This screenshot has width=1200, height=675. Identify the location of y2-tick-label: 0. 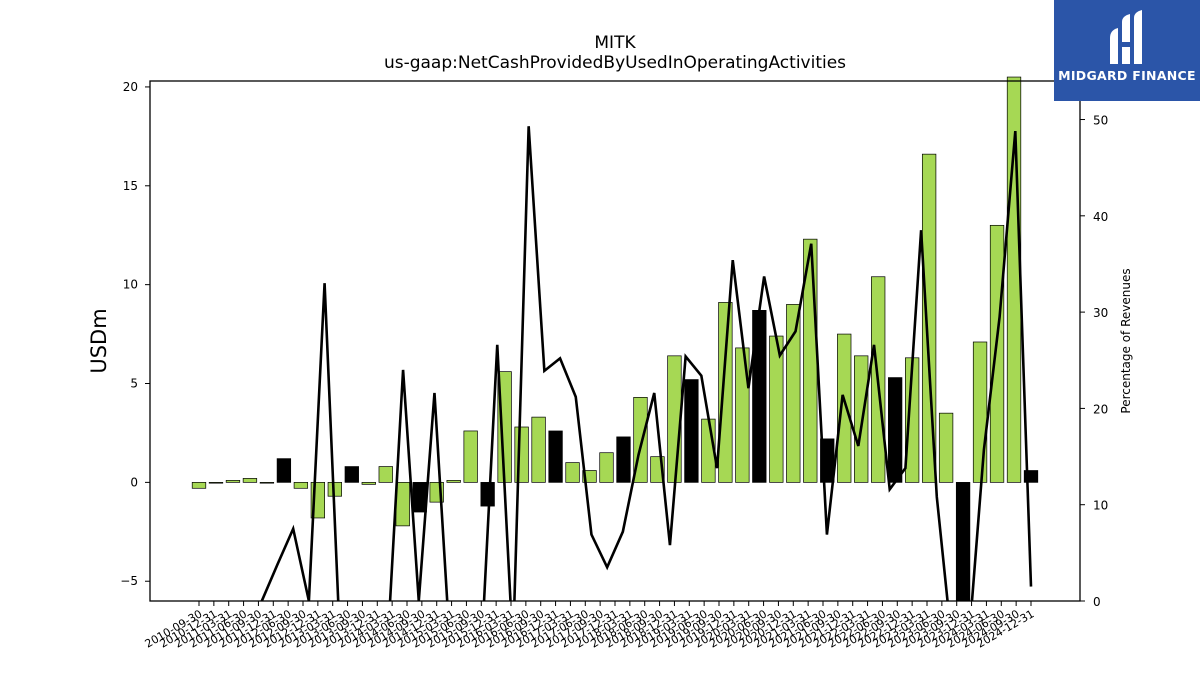
(1097, 602).